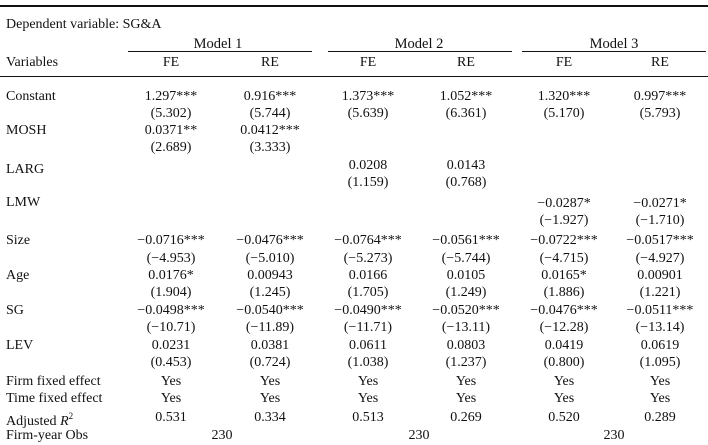 The image size is (708, 445). Describe the element at coordinates (564, 96) in the screenshot. I see `coef-cell: 1.320***` at that location.